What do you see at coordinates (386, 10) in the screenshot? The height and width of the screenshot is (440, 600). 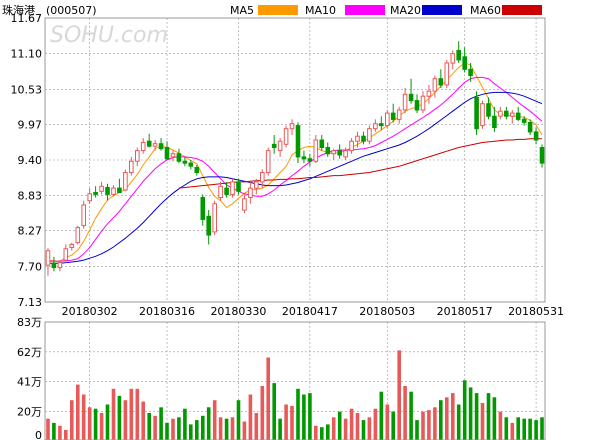 I see `legend: MA5 MA10 MA20 MA60` at bounding box center [386, 10].